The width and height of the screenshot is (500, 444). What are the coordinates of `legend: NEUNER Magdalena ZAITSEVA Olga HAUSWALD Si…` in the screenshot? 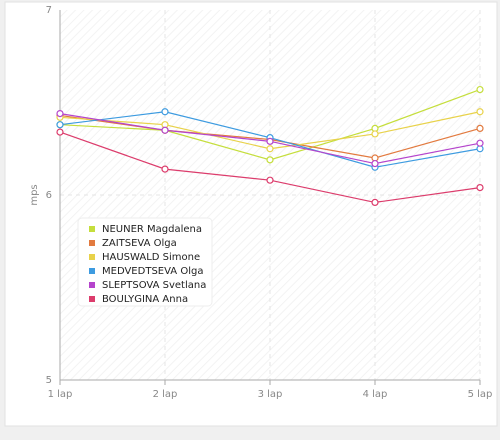 It's located at (145, 262).